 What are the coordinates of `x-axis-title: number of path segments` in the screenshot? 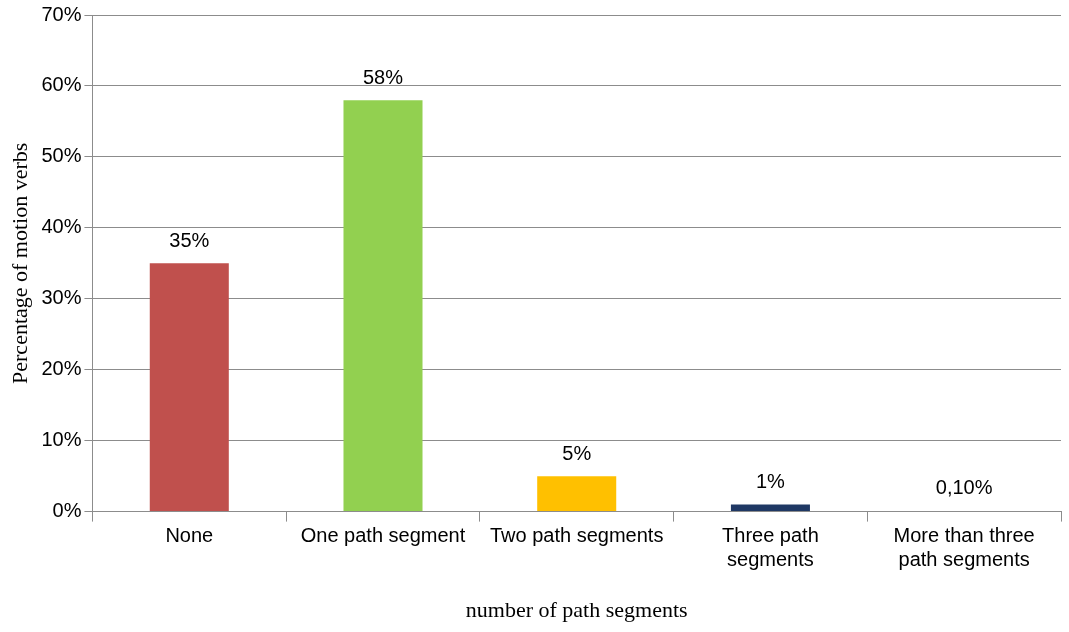 It's located at (576, 609).